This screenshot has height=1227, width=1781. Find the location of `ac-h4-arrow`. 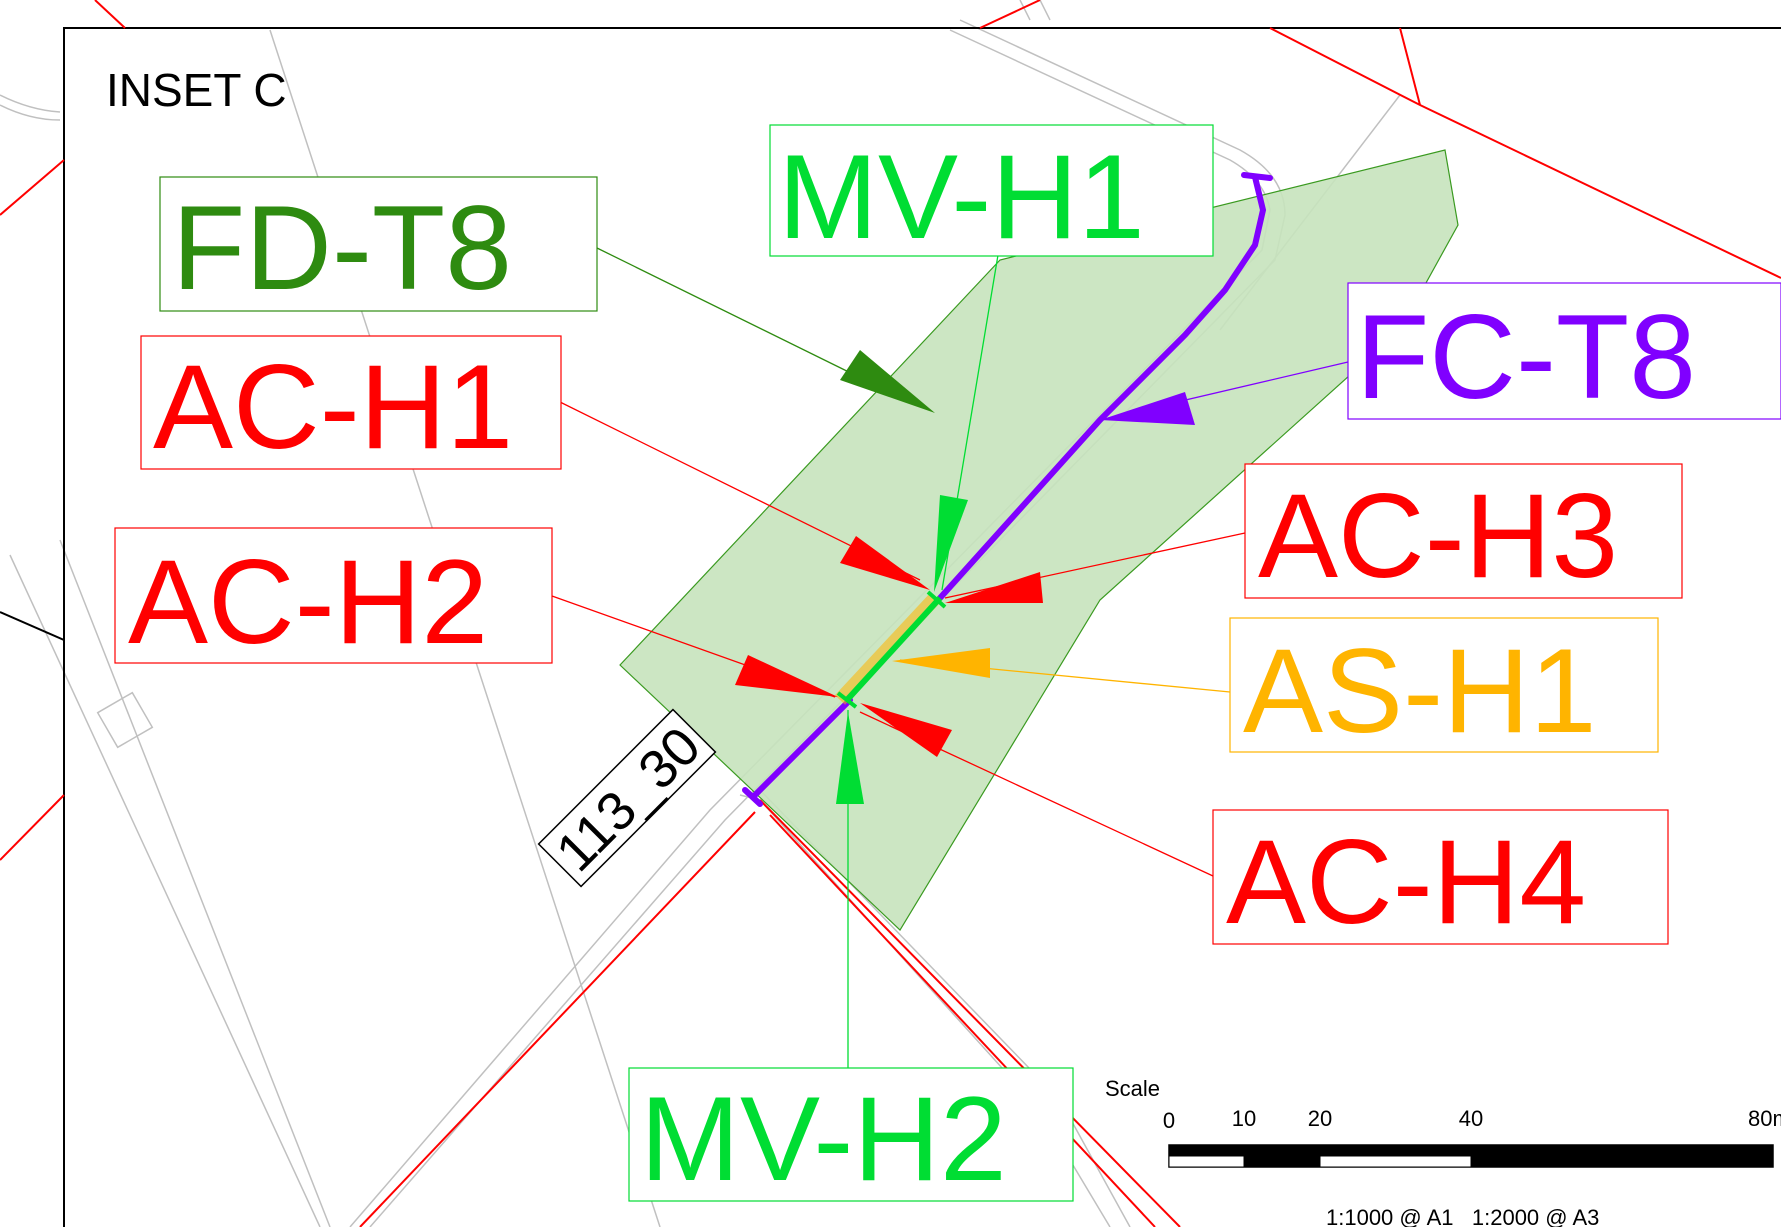

ac-h4-arrow is located at coordinates (906, 730).